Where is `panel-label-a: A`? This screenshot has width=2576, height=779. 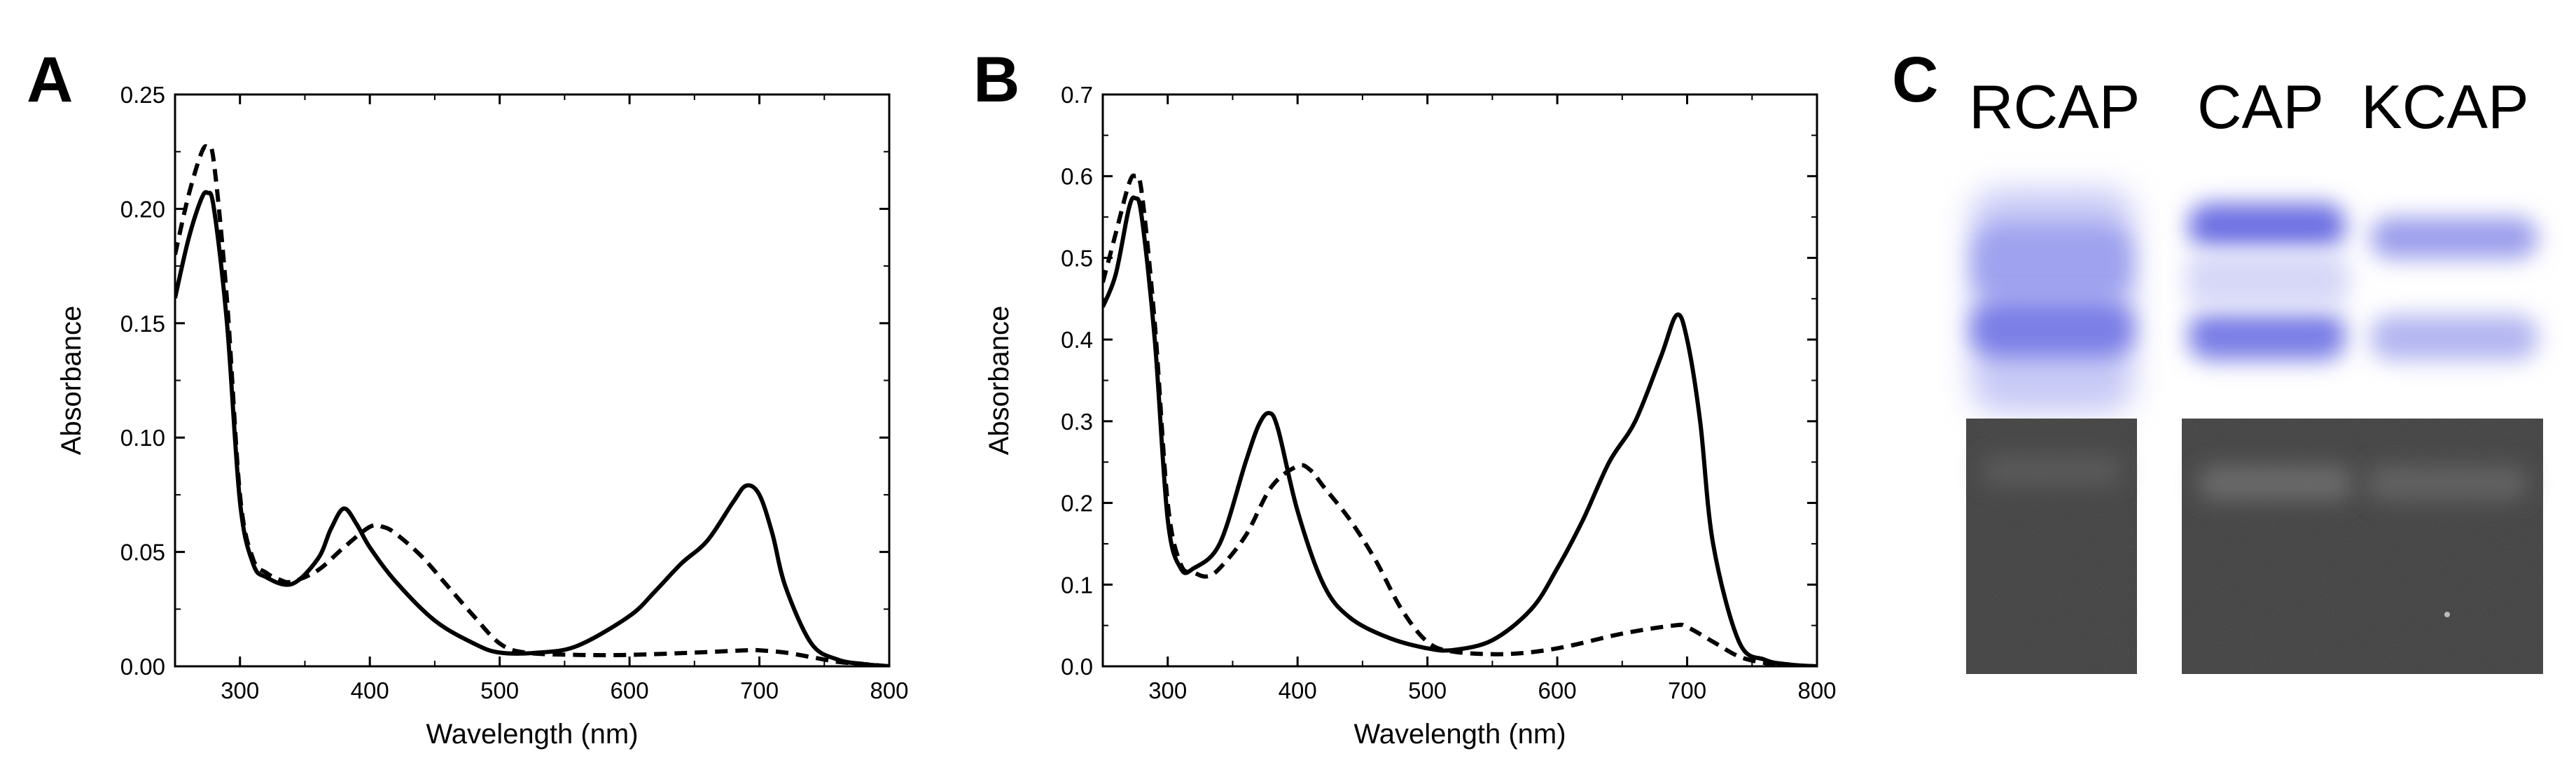 panel-label-a: A is located at coordinates (50, 79).